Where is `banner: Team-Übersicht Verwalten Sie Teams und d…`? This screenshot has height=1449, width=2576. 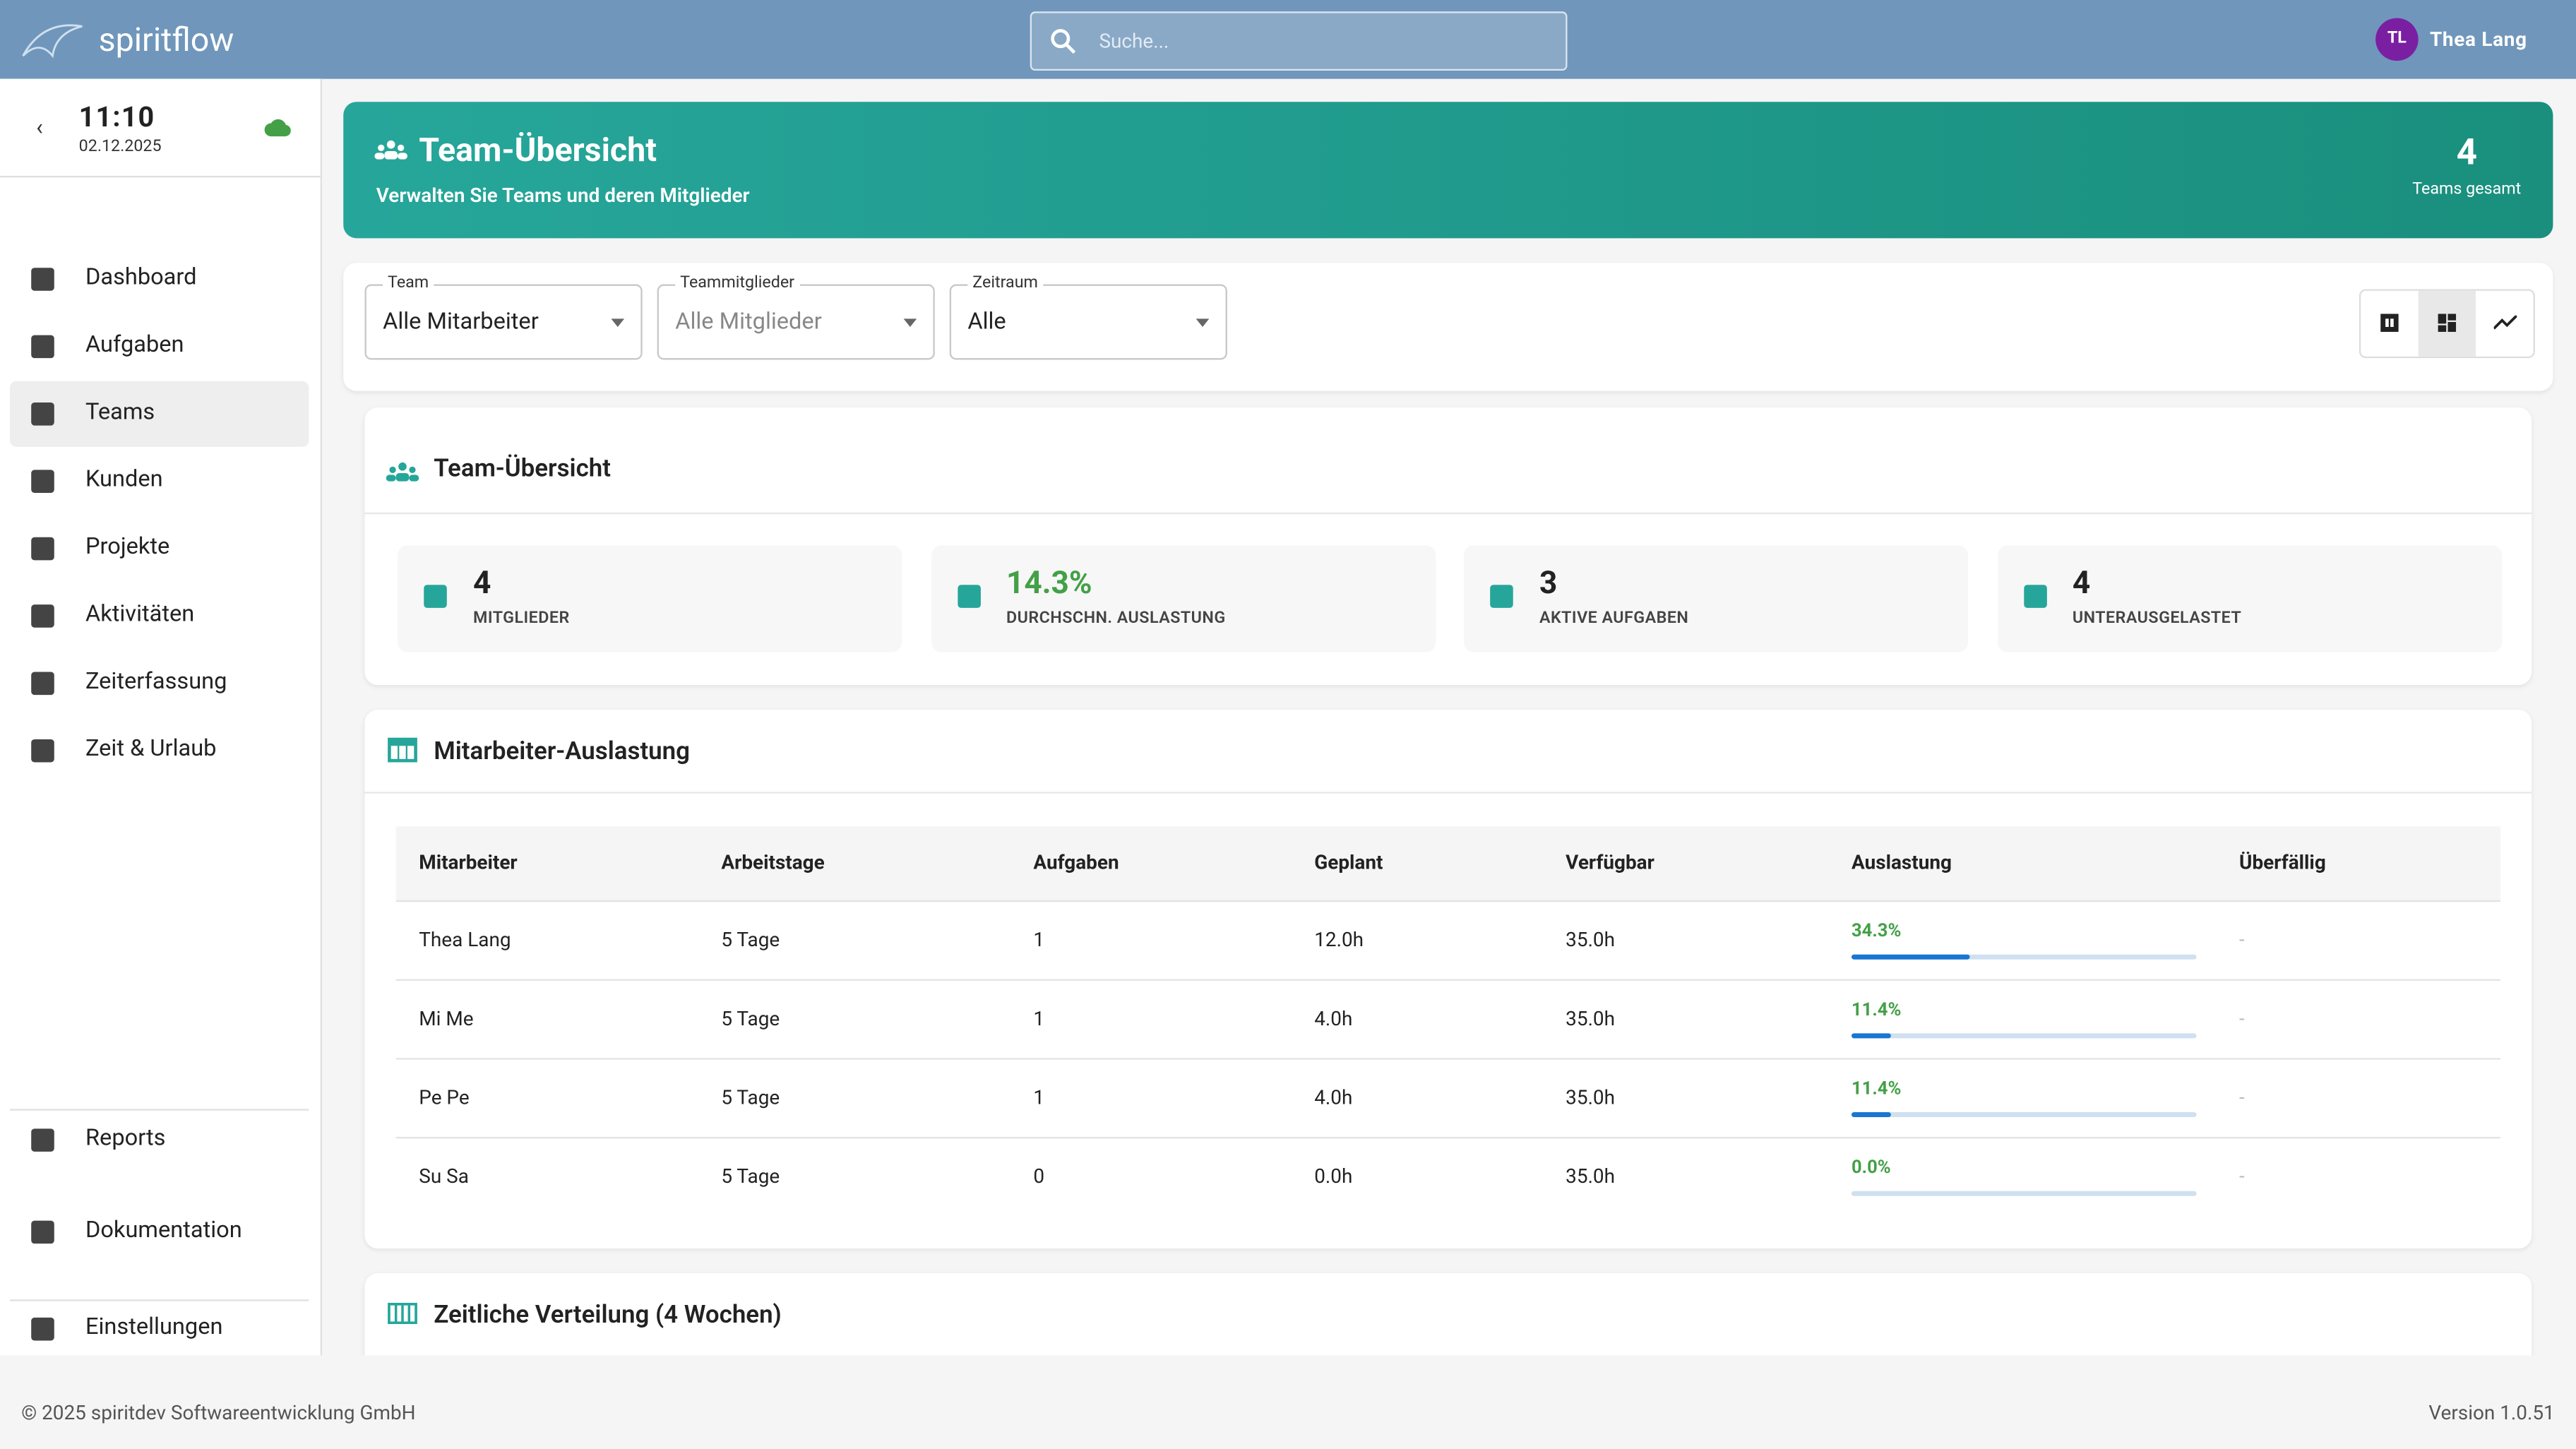
banner: Team-Übersicht Verwalten Sie Teams und d… is located at coordinates (1448, 170).